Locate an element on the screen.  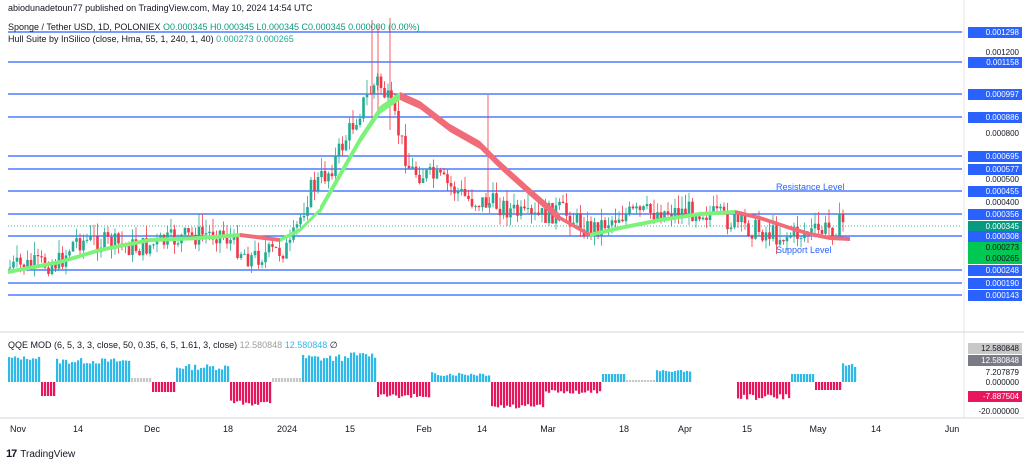
oscillator-axis-label: 12.580848 is located at coordinates (995, 360).